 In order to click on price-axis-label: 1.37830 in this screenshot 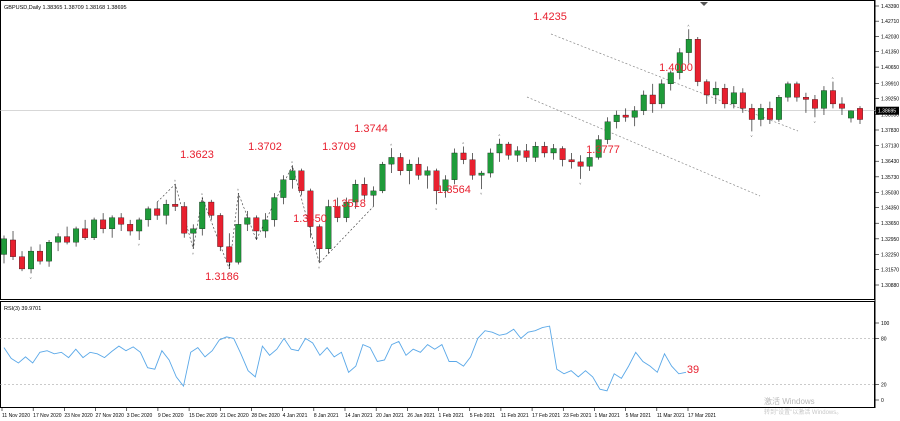, I will do `click(890, 131)`.